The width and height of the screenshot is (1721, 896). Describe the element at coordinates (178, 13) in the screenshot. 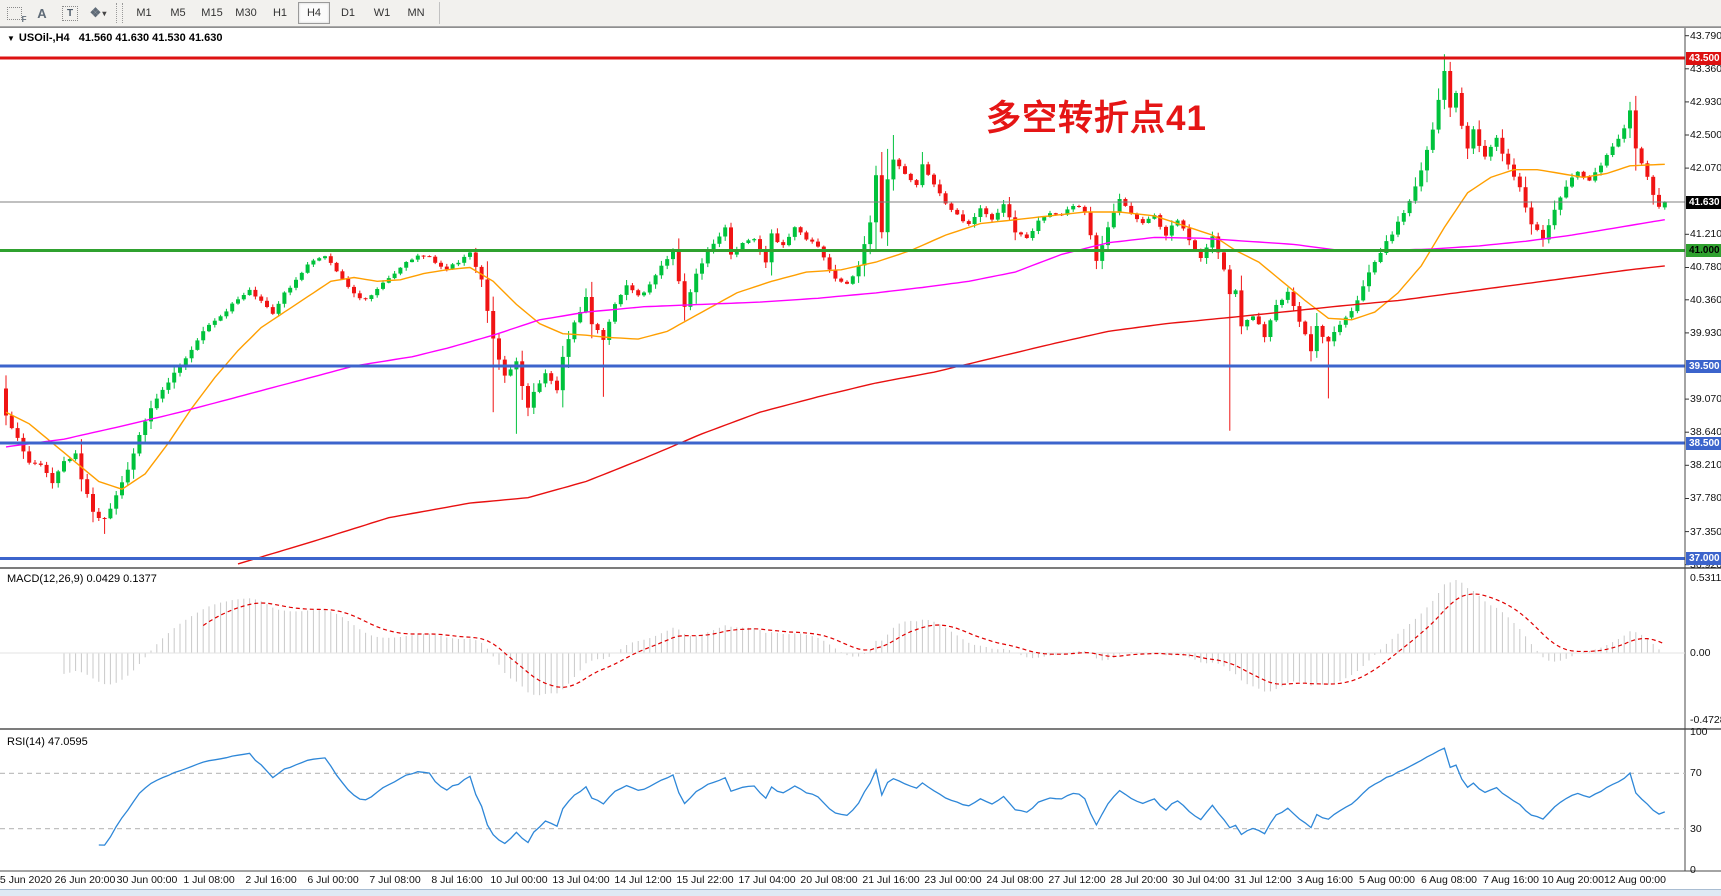

I see `tf-button-m5: M5` at that location.